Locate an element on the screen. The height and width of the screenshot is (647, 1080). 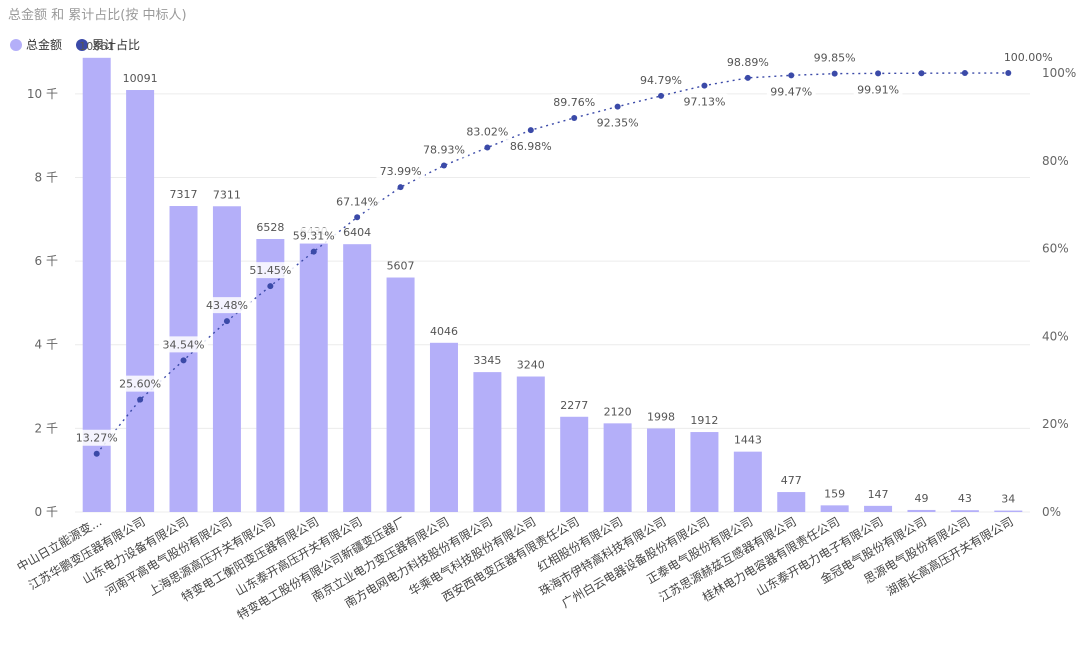
line-data-label: 94.79% is located at coordinates (661, 79).